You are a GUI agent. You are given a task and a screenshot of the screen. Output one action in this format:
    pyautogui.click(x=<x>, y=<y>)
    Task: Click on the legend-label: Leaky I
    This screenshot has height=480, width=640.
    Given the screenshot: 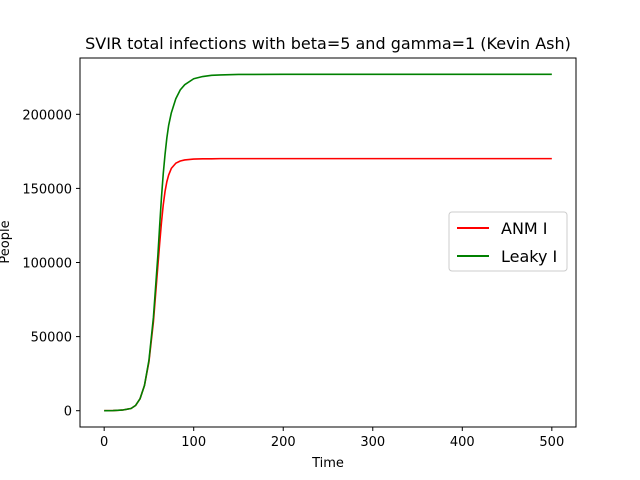 What is the action you would take?
    pyautogui.click(x=529, y=256)
    